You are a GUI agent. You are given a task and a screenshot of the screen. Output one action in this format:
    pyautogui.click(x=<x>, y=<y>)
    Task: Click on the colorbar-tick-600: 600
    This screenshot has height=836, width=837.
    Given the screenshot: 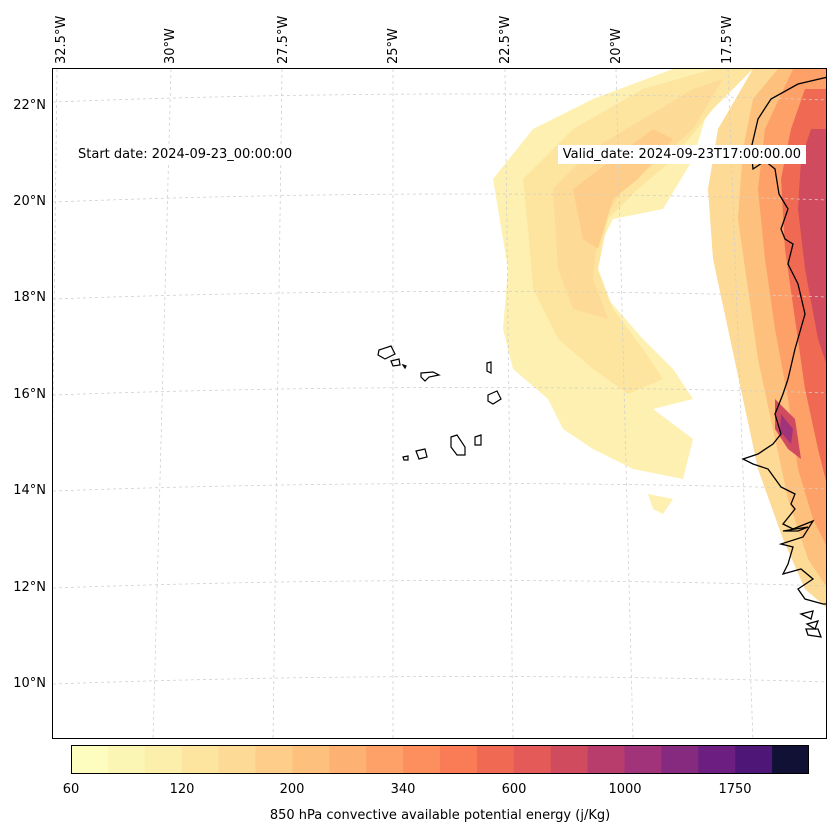 What is the action you would take?
    pyautogui.click(x=514, y=789)
    